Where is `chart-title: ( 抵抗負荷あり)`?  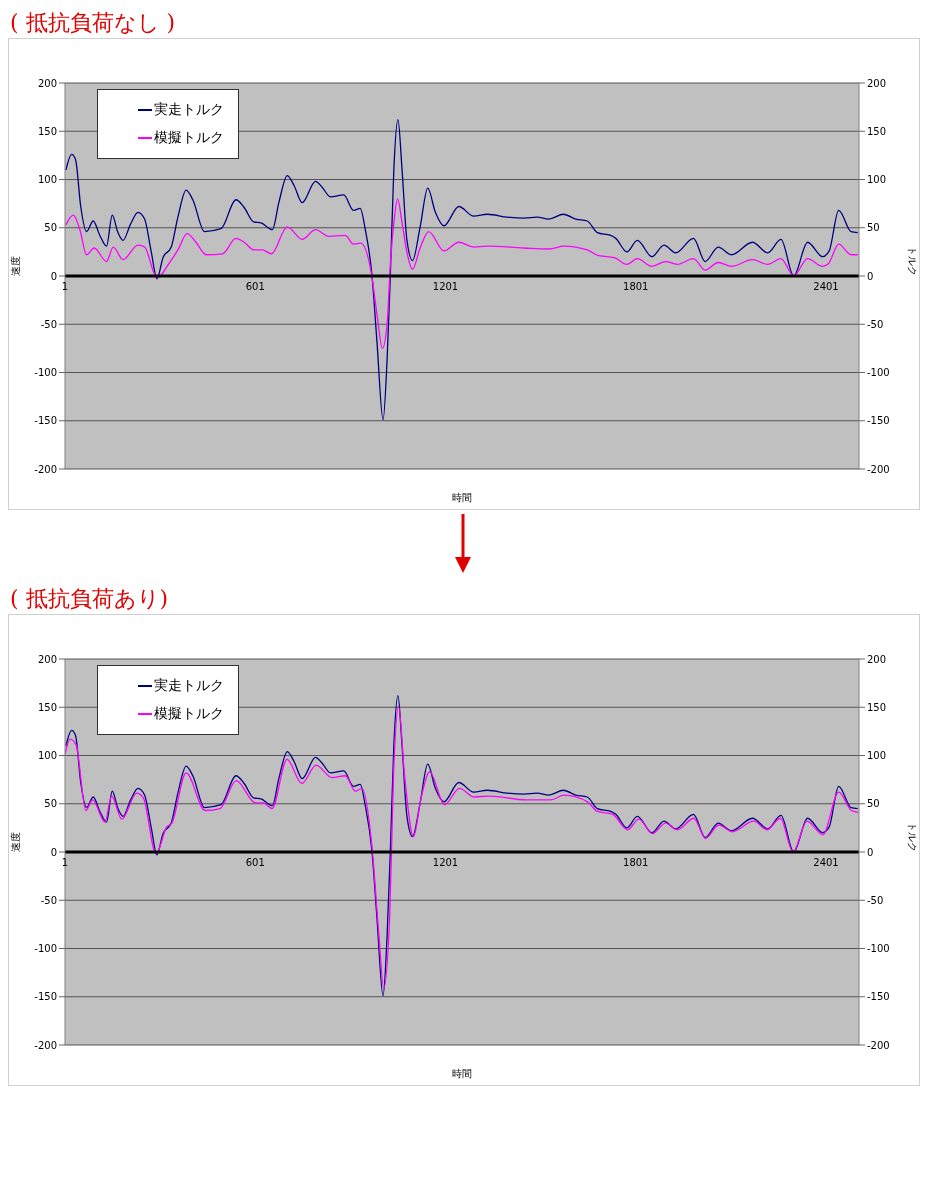
chart-title: ( 抵抗負荷あり) is located at coordinates (89, 599).